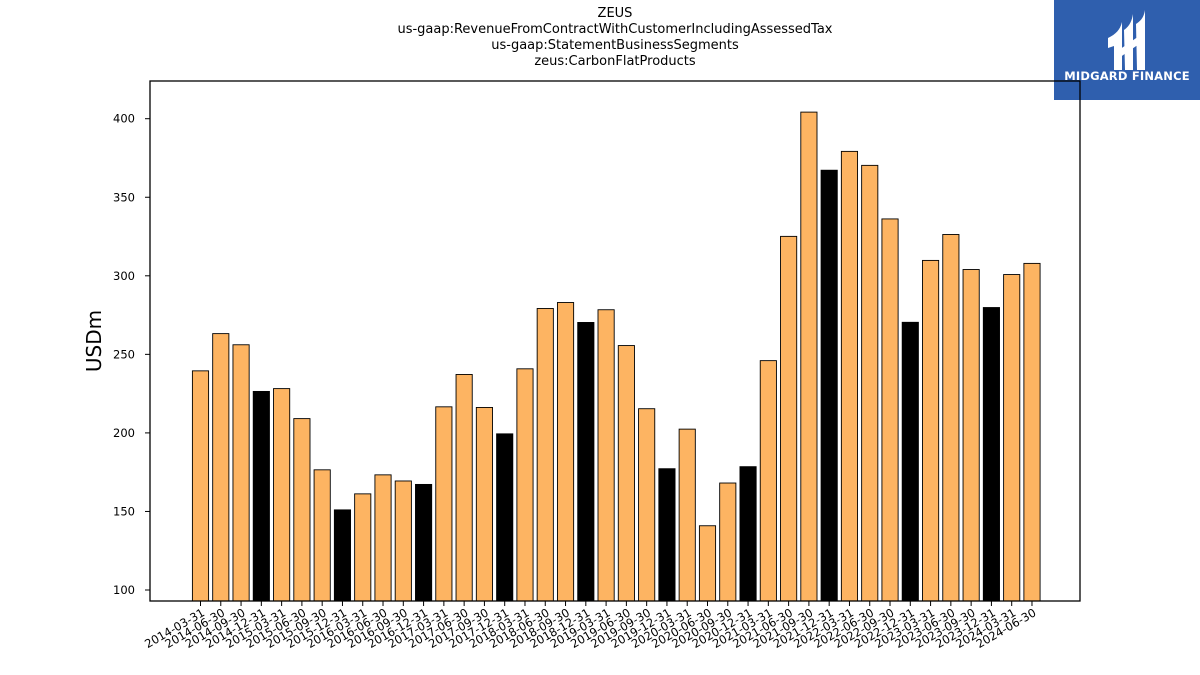 The width and height of the screenshot is (1200, 675). What do you see at coordinates (124, 197) in the screenshot?
I see `y-tick-label: 350` at bounding box center [124, 197].